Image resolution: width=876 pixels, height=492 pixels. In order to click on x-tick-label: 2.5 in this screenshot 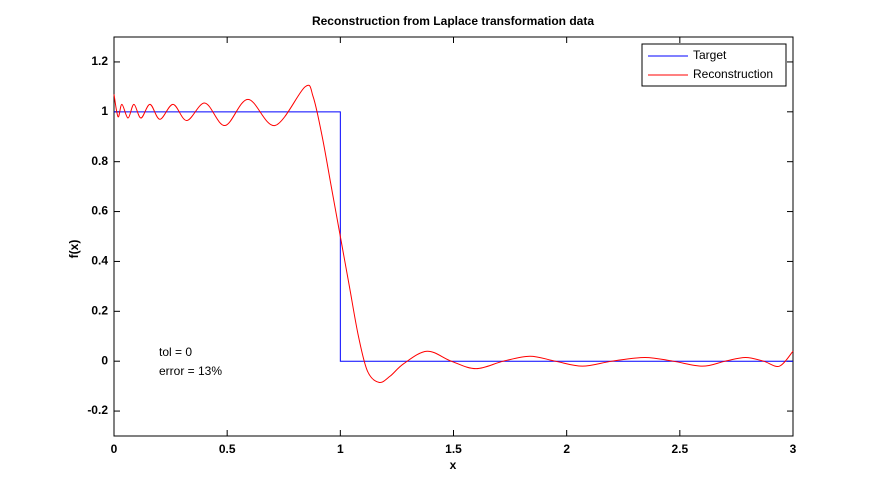, I will do `click(679, 449)`.